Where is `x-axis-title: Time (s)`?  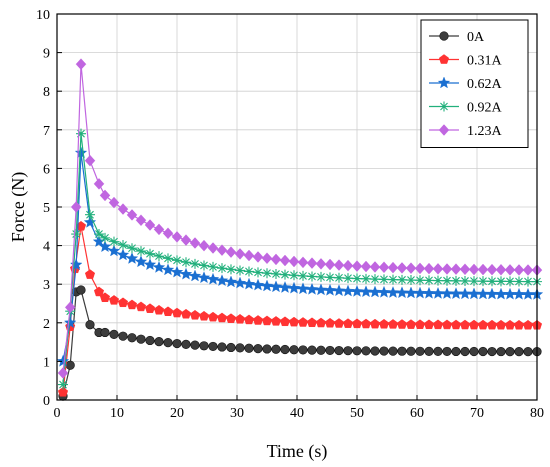 x-axis-title: Time (s) is located at coordinates (297, 451).